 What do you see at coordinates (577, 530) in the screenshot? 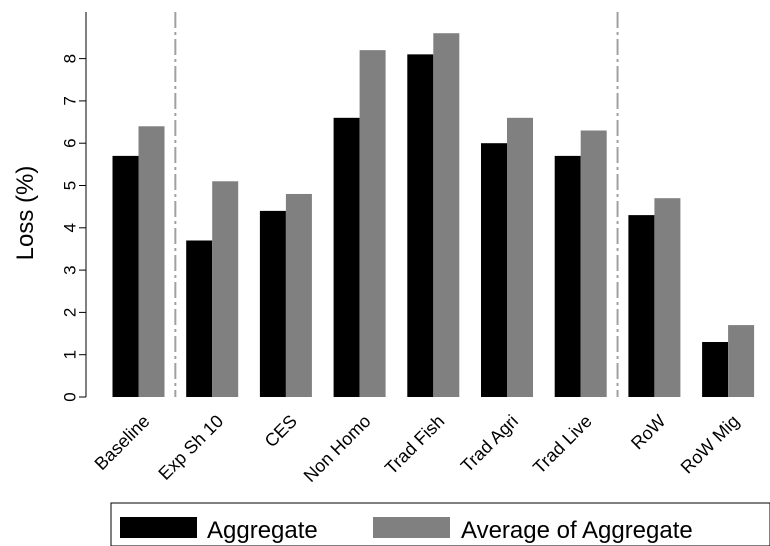
I see `legend-label: Average of Aggregate` at bounding box center [577, 530].